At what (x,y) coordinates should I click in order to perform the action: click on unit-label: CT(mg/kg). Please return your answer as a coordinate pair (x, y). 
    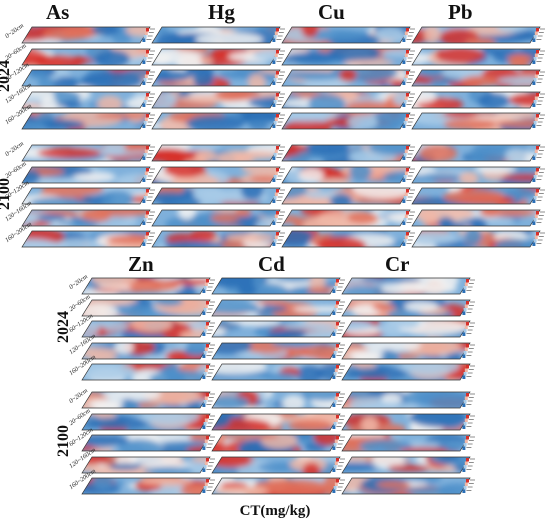
    Looking at the image, I should click on (275, 511).